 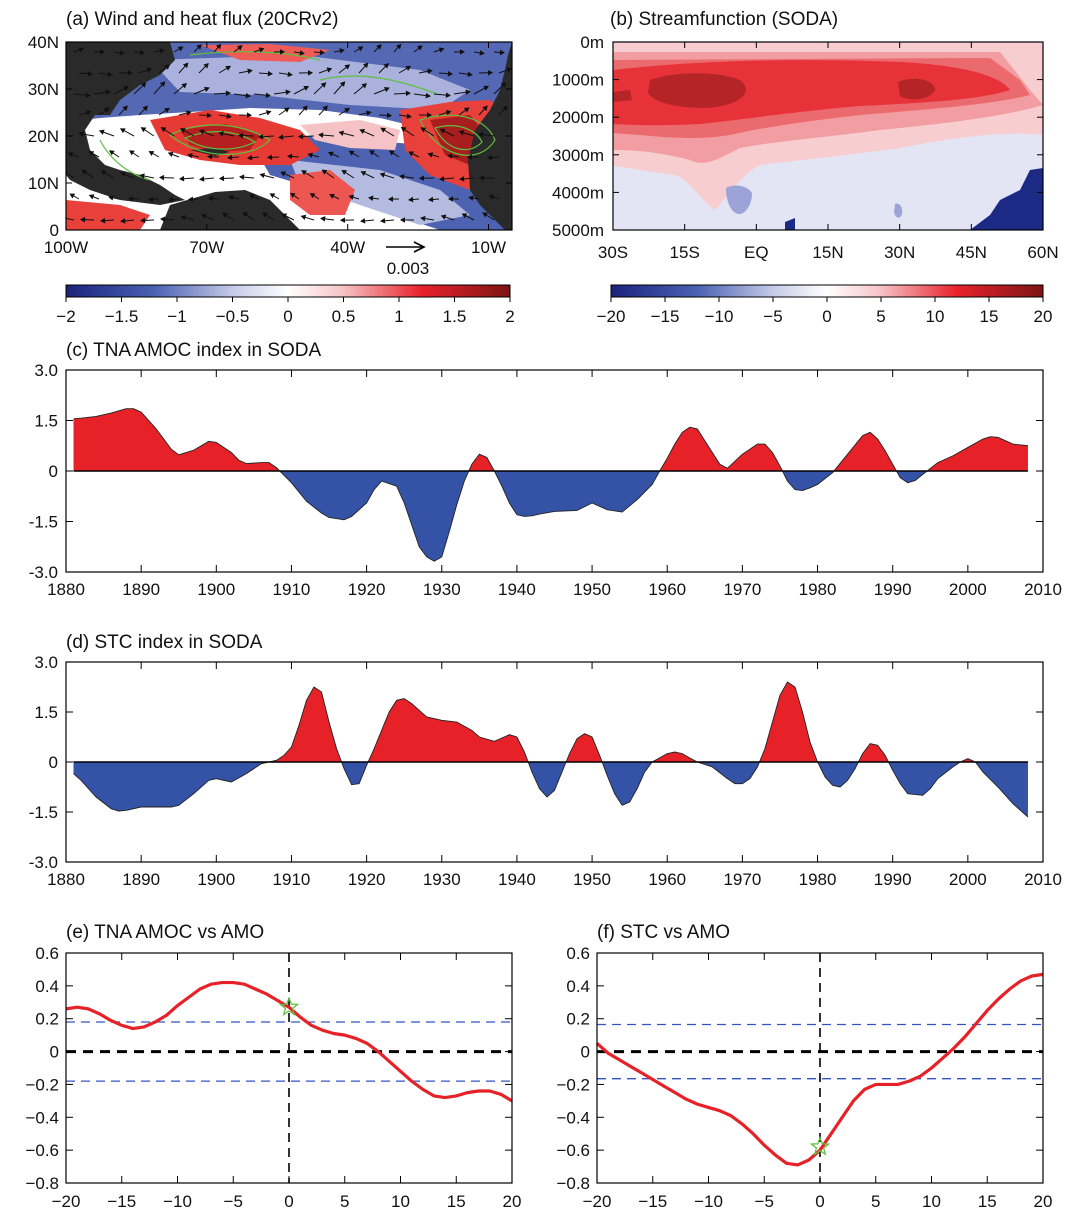 What do you see at coordinates (827, 291) in the screenshot?
I see `colorbar-scale` at bounding box center [827, 291].